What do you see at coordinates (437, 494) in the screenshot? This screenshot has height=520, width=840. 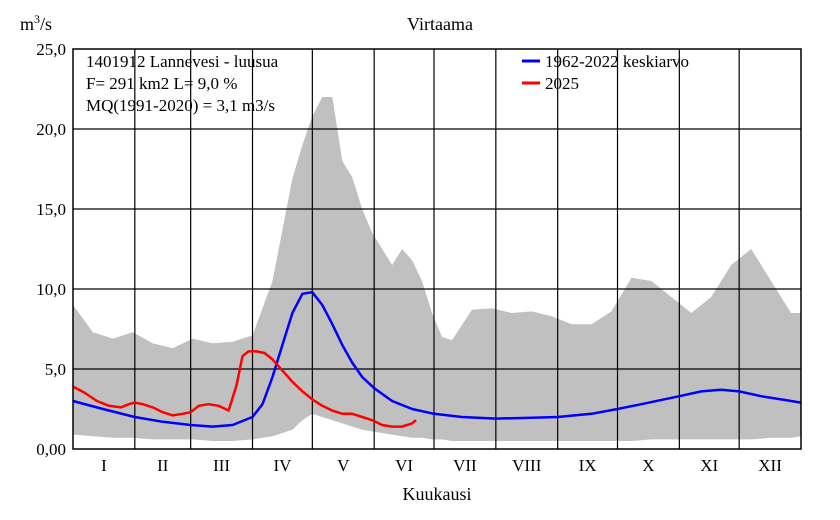 I see `x-axis-label: Kuukausi` at bounding box center [437, 494].